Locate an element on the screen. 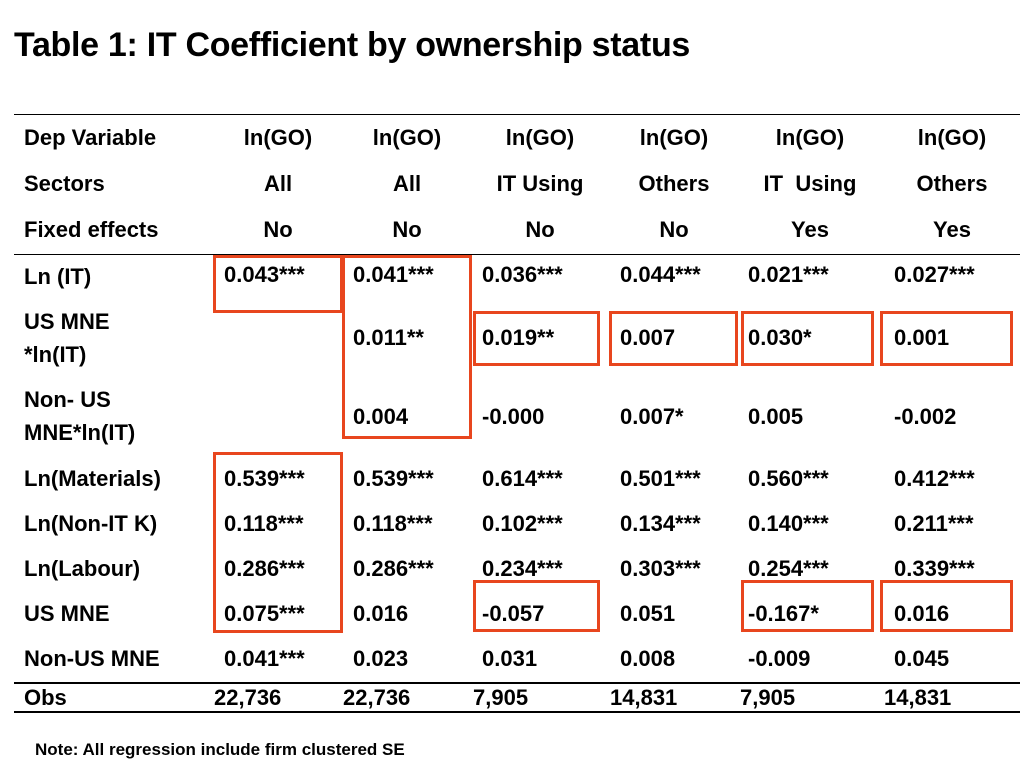 This screenshot has height=768, width=1024. header-dep-col-2: ln(GO) is located at coordinates (407, 137).